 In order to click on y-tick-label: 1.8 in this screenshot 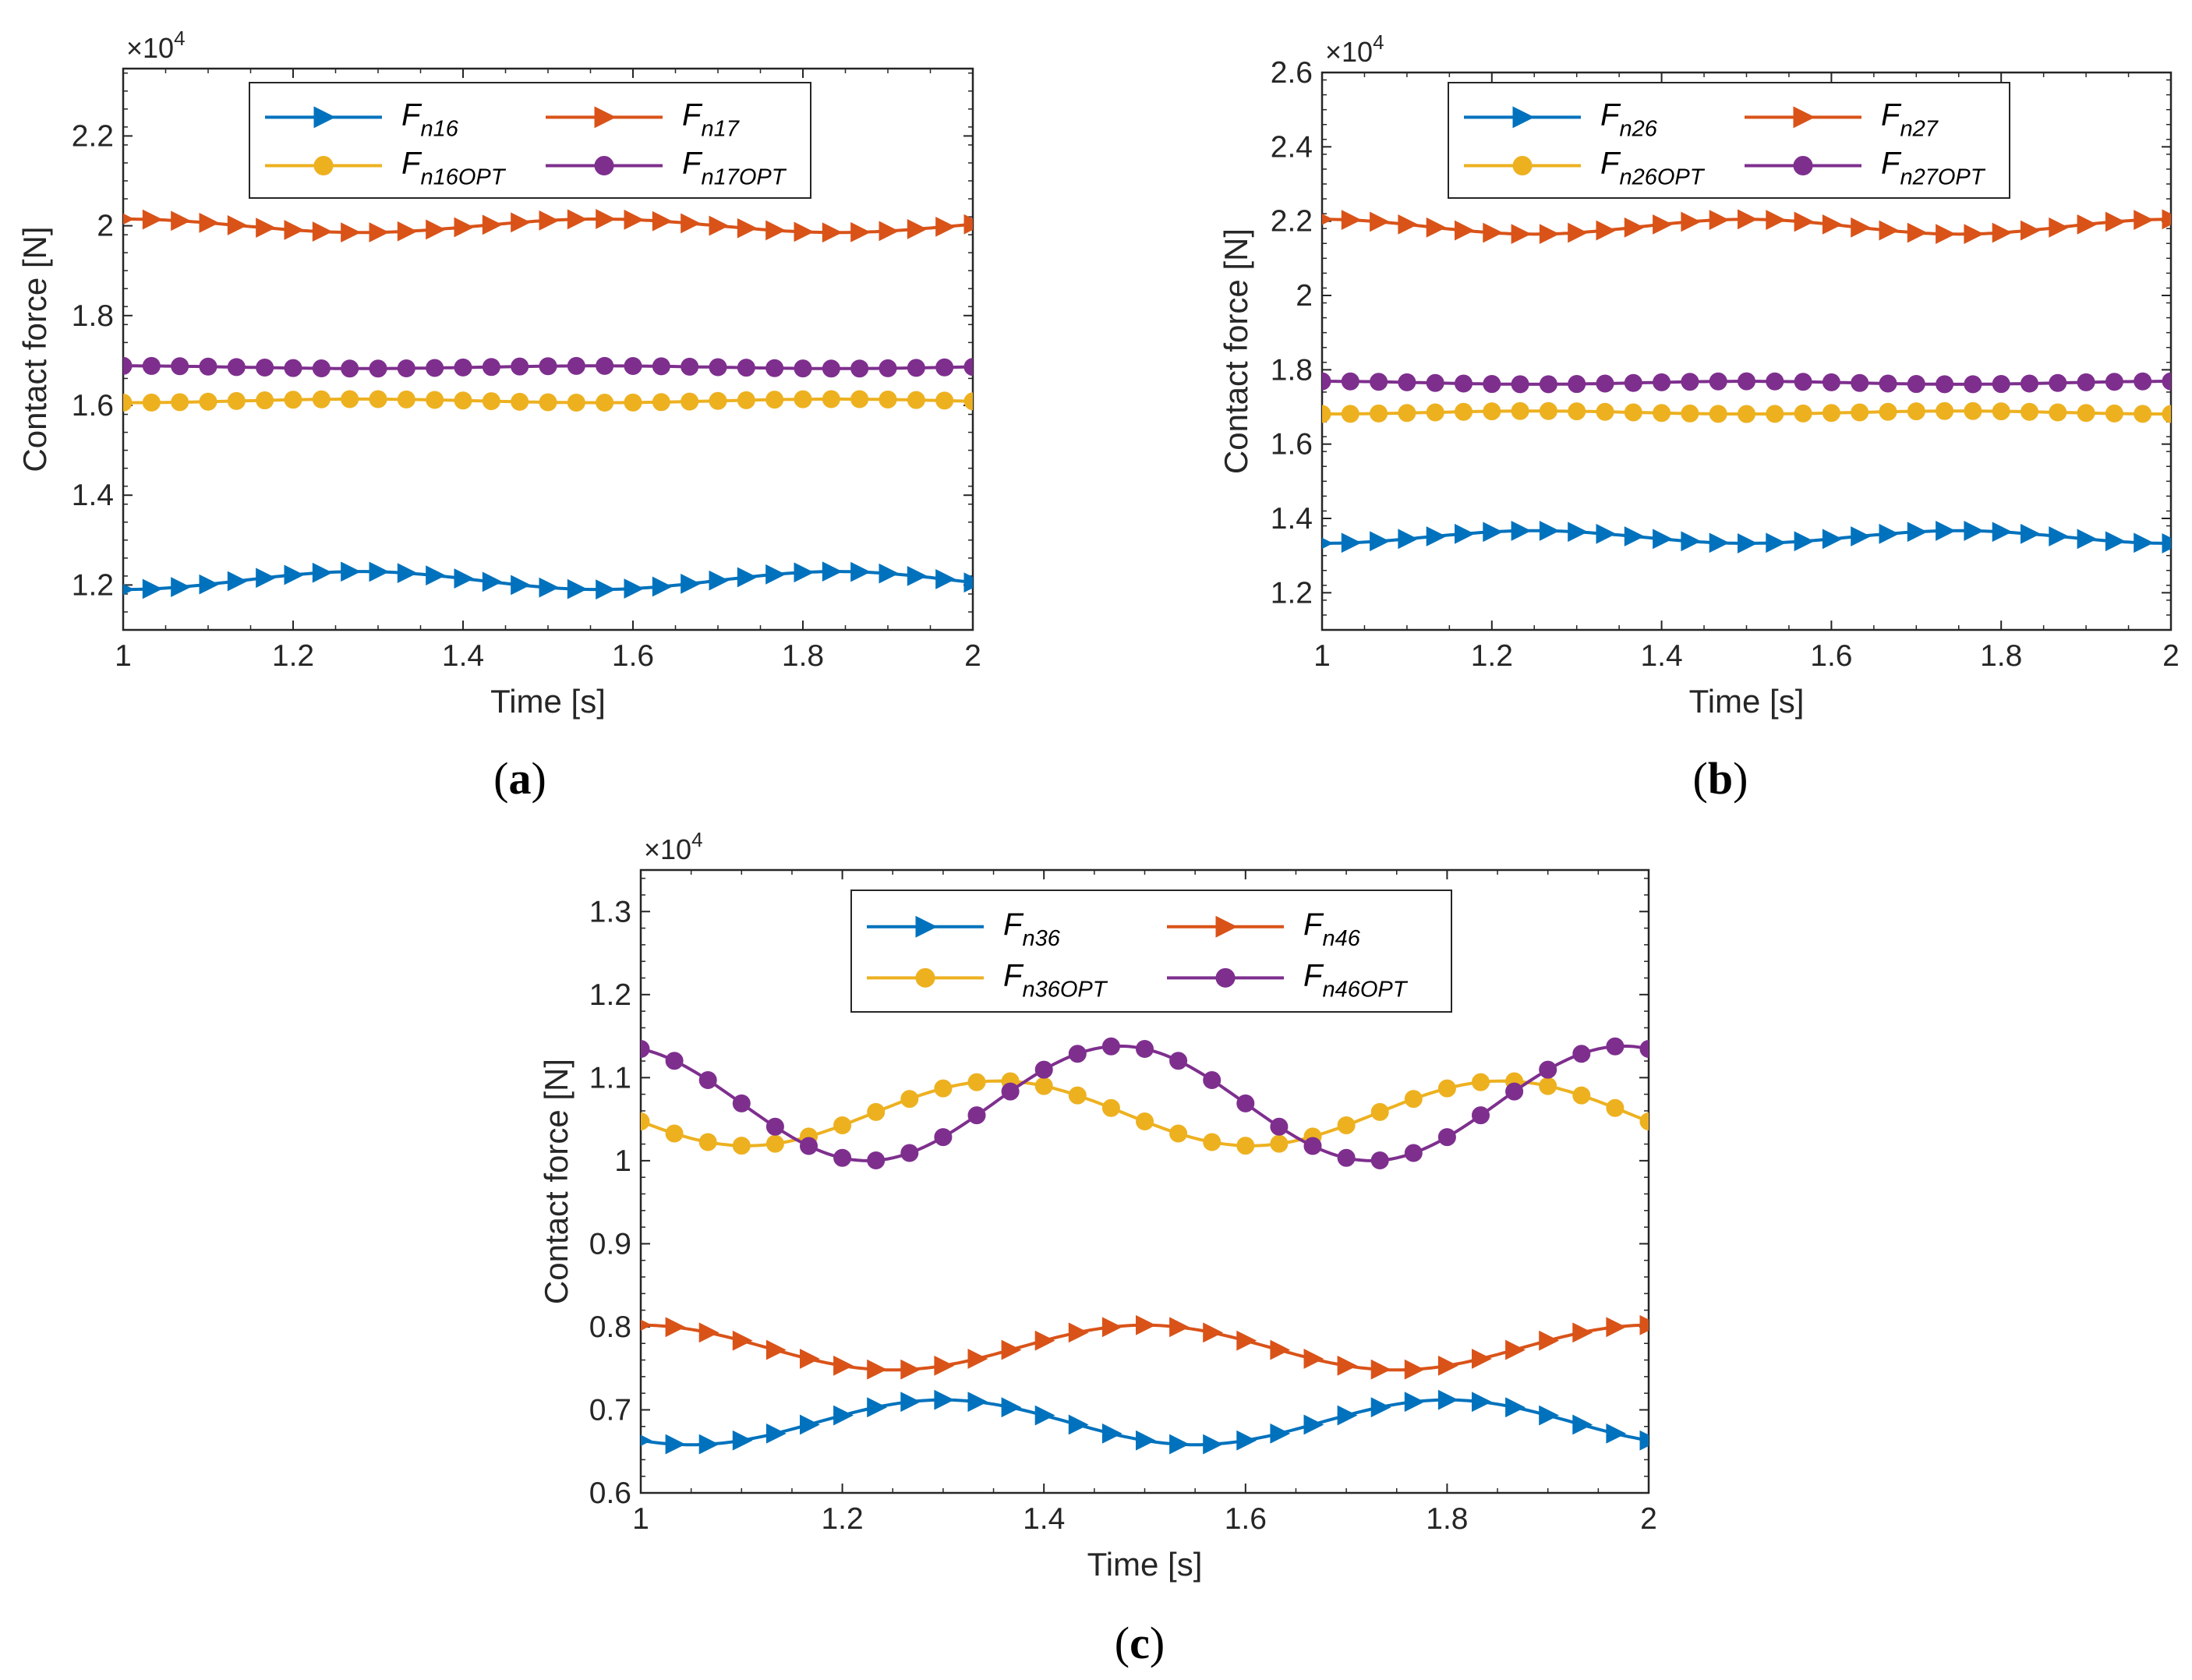, I will do `click(93, 316)`.